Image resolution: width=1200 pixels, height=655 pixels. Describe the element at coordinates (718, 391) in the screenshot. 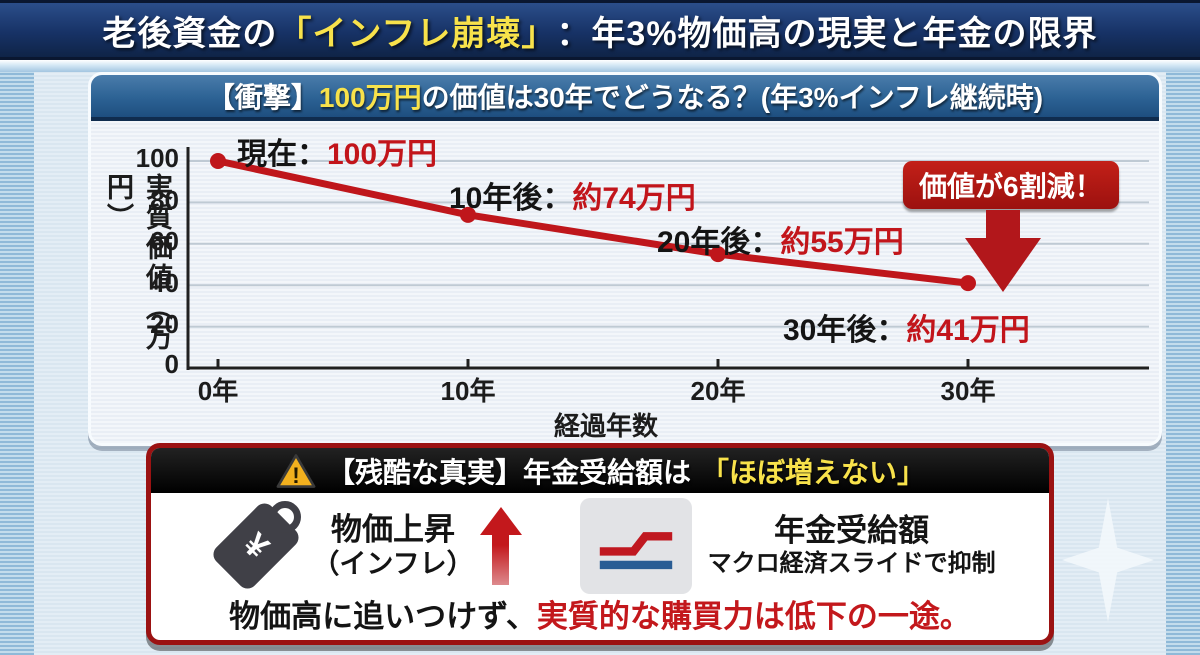

I see `x-tick-20yr: 20年` at that location.